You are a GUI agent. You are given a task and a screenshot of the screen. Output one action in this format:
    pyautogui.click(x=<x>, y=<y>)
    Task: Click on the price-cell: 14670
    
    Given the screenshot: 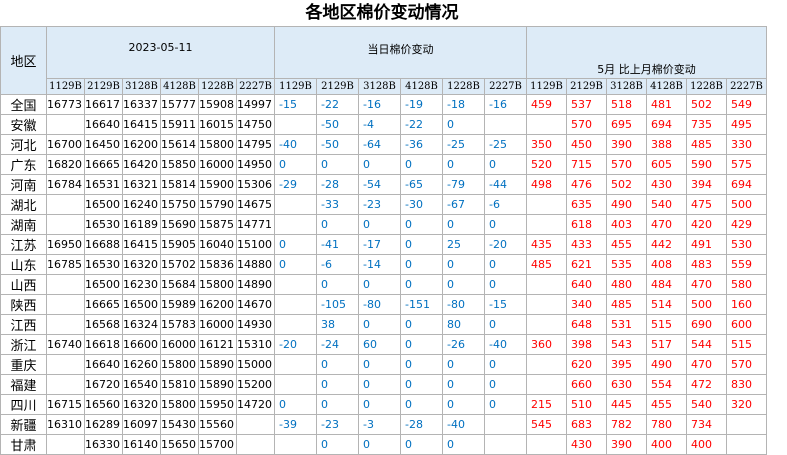 What is the action you would take?
    pyautogui.click(x=255, y=304)
    